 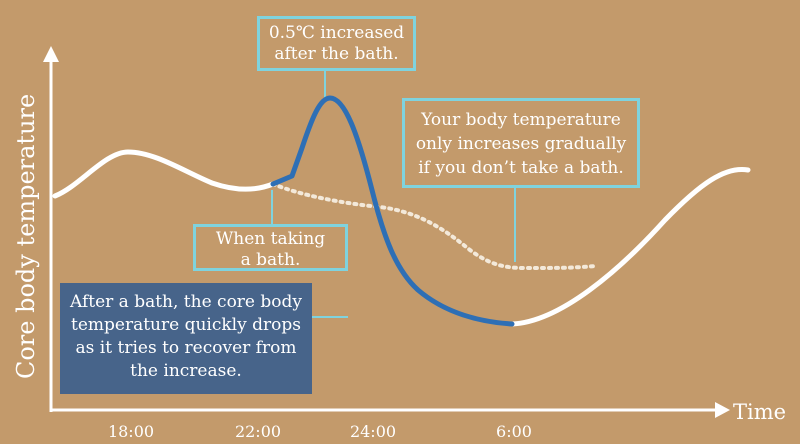 What do you see at coordinates (336, 33) in the screenshot?
I see `peak-annotation-line: 0.5℃ increased` at bounding box center [336, 33].